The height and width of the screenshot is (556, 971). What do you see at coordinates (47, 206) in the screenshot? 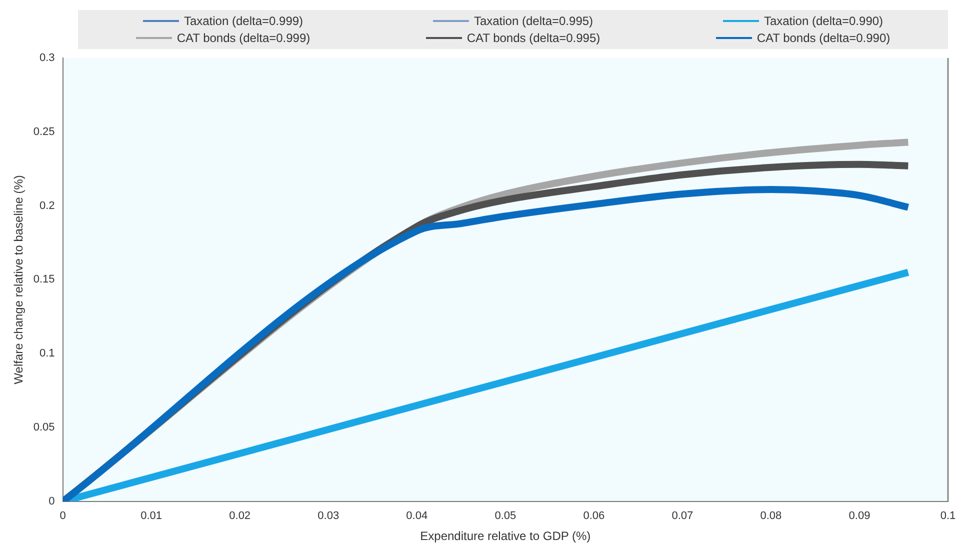
I see `y-tick-label: 0.2` at bounding box center [47, 206].